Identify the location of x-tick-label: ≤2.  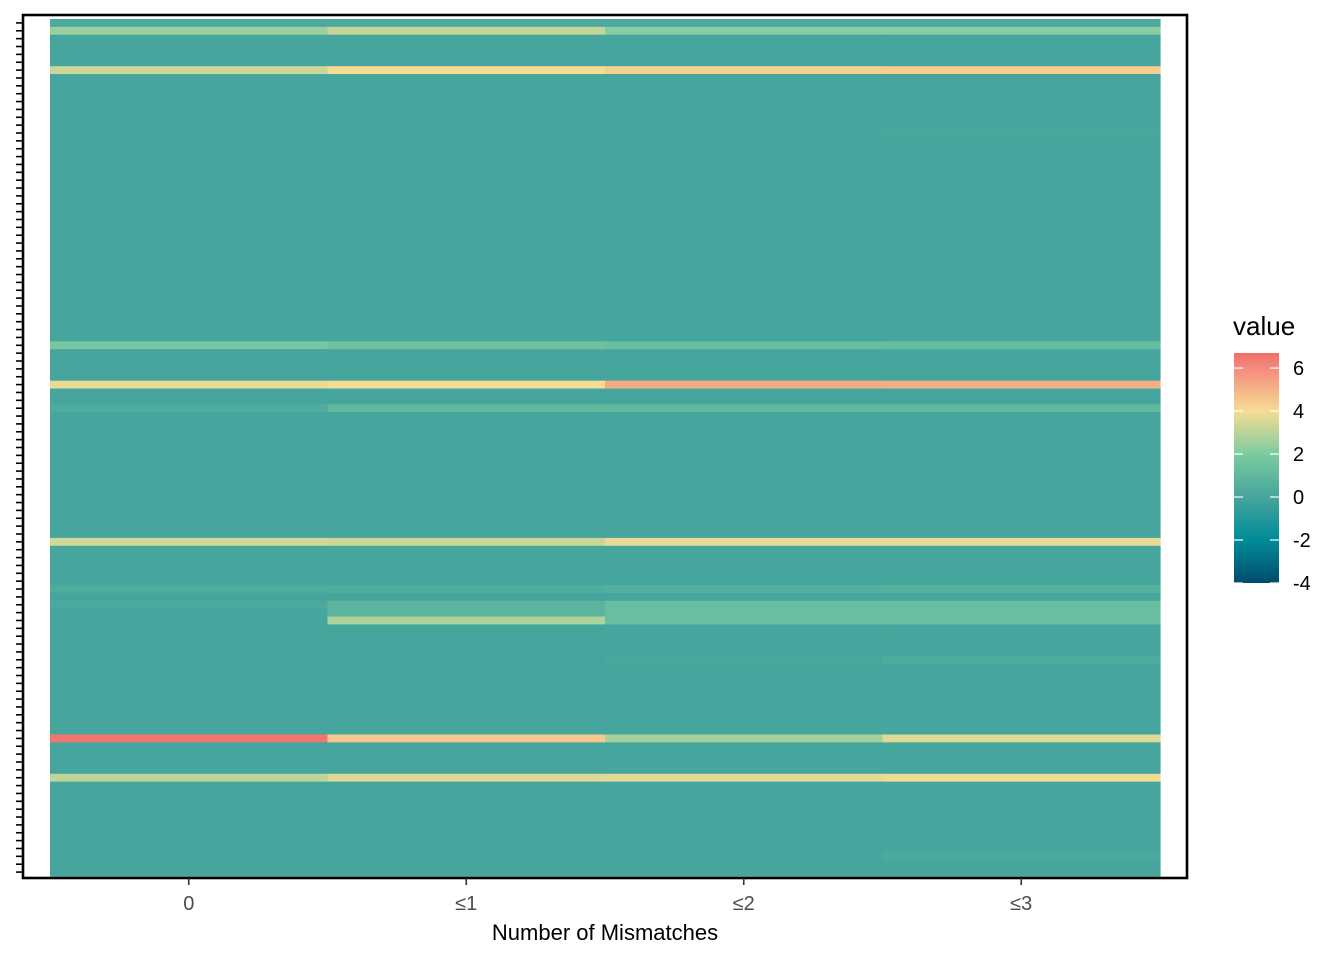
(744, 904).